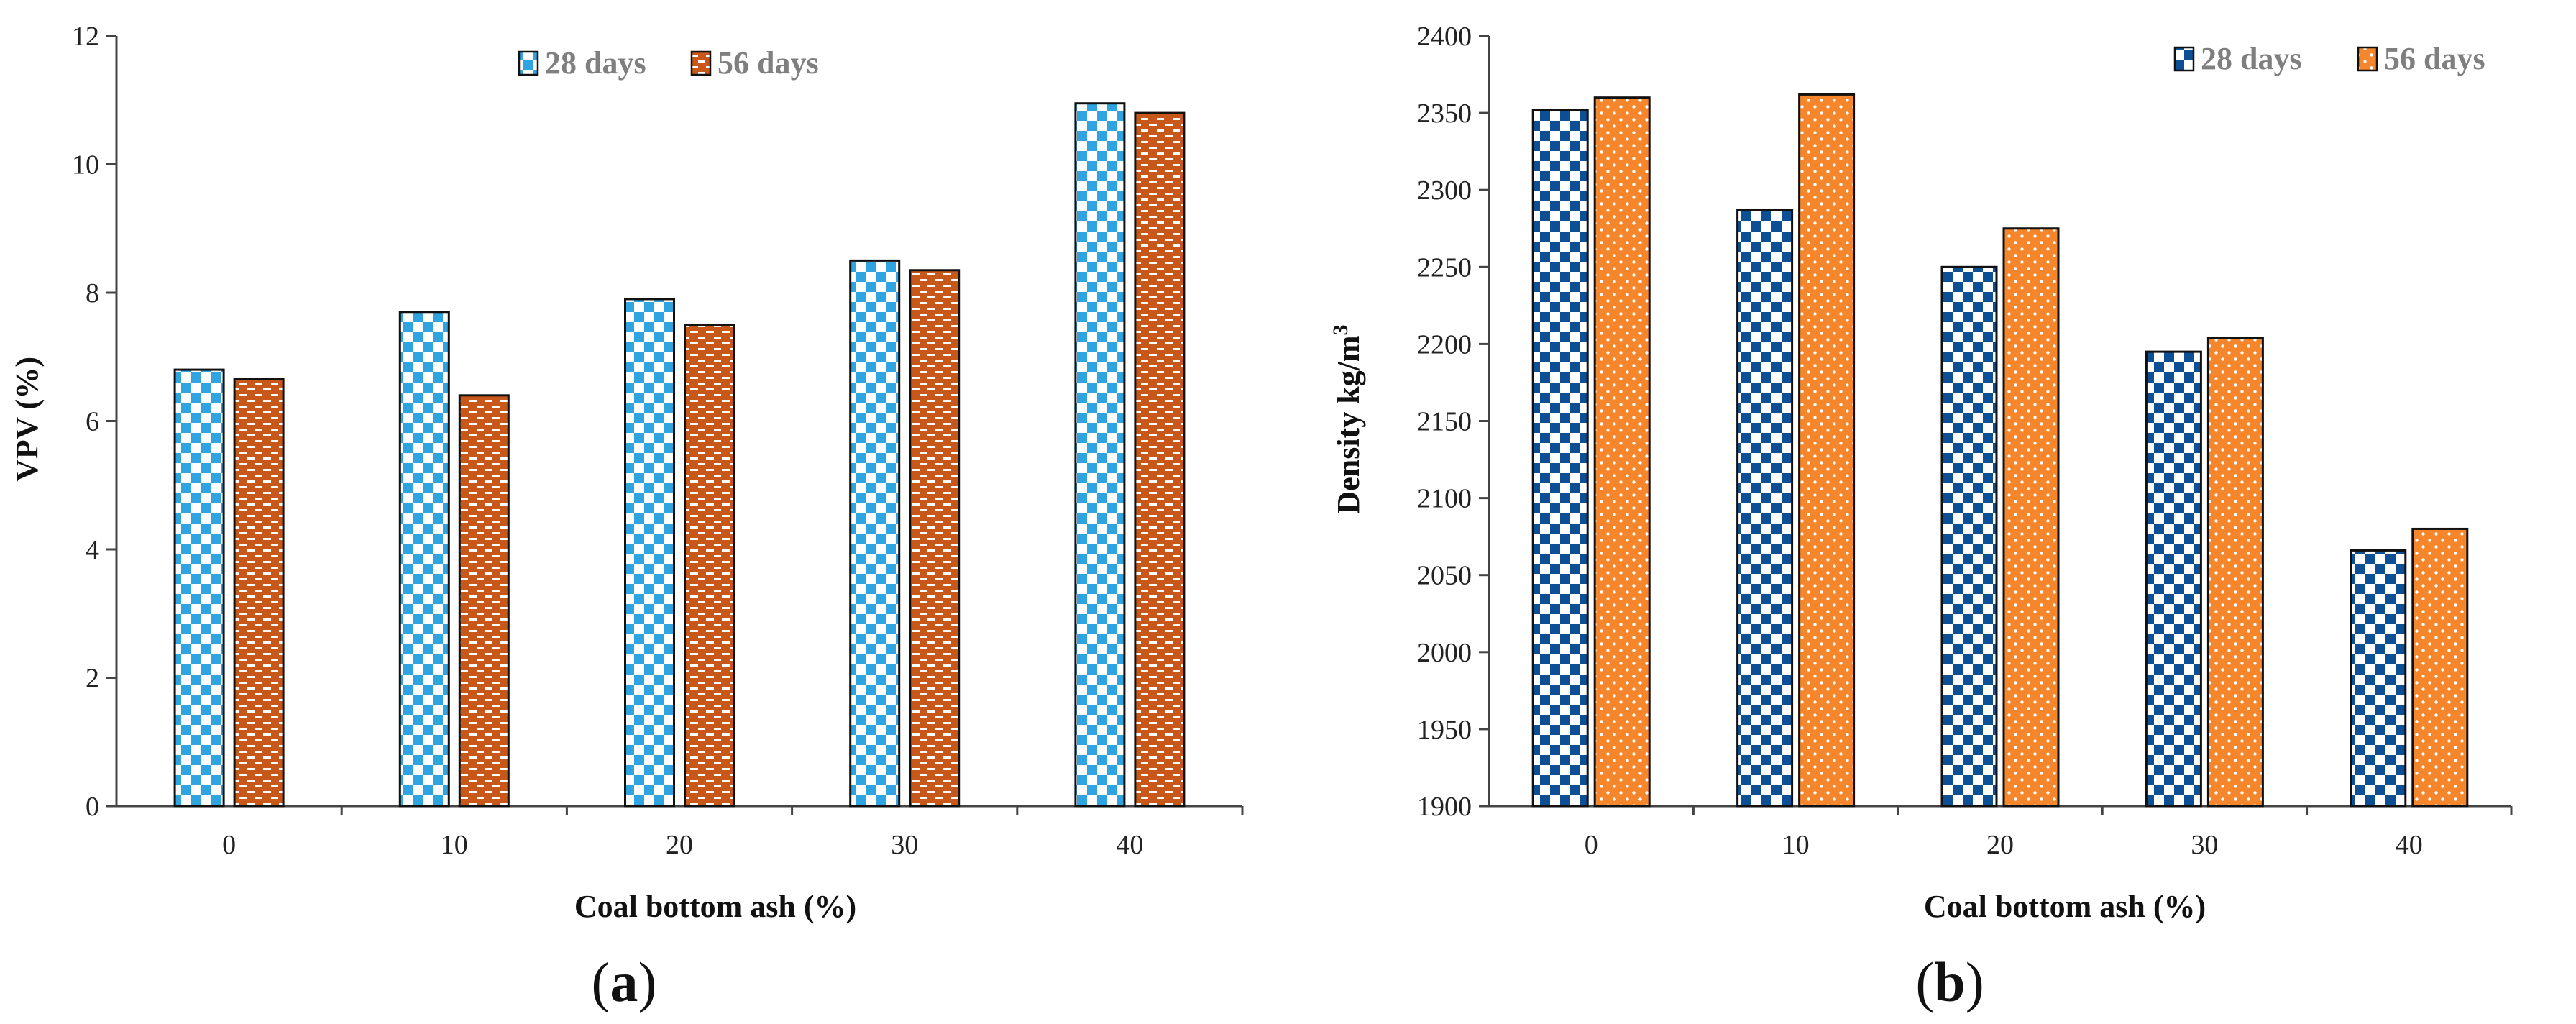  What do you see at coordinates (715, 906) in the screenshot?
I see `panel-a-x-axis-label: Coal bottom ash (%)` at bounding box center [715, 906].